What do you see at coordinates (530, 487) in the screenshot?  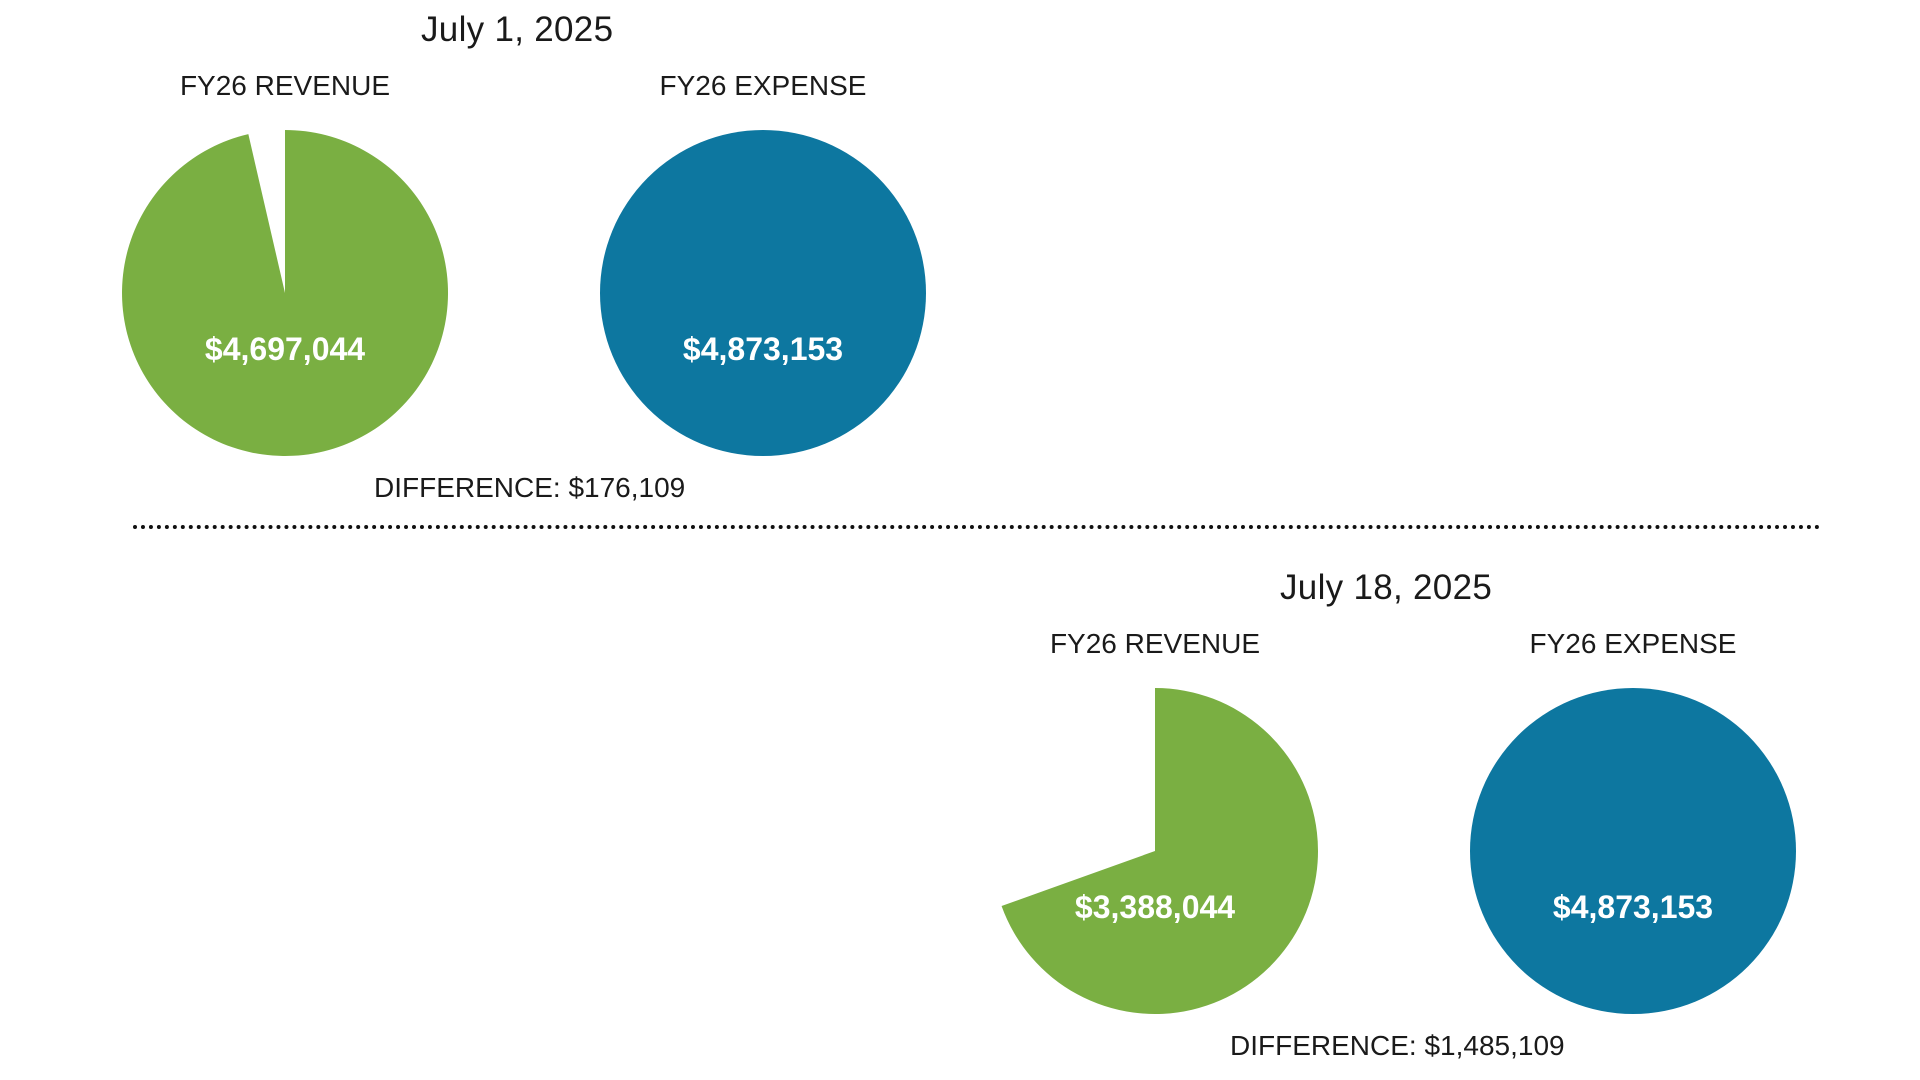 I see `difference-label: DIFFERENCE: $176,109` at bounding box center [530, 487].